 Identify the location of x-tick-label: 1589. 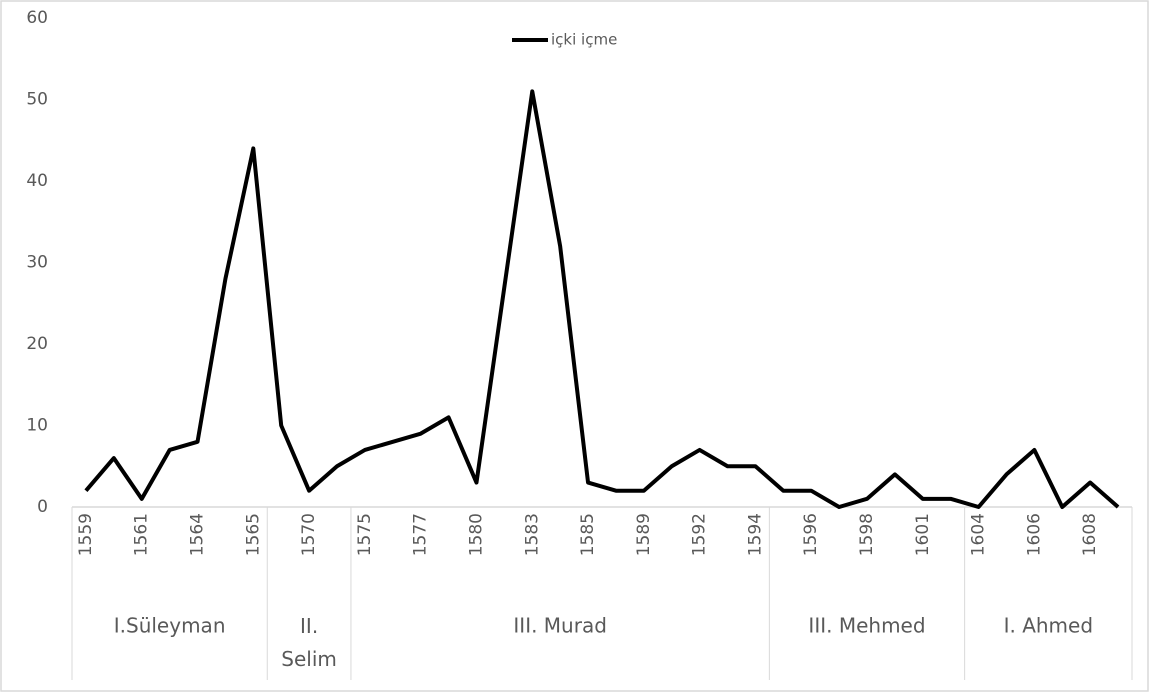
(644, 534).